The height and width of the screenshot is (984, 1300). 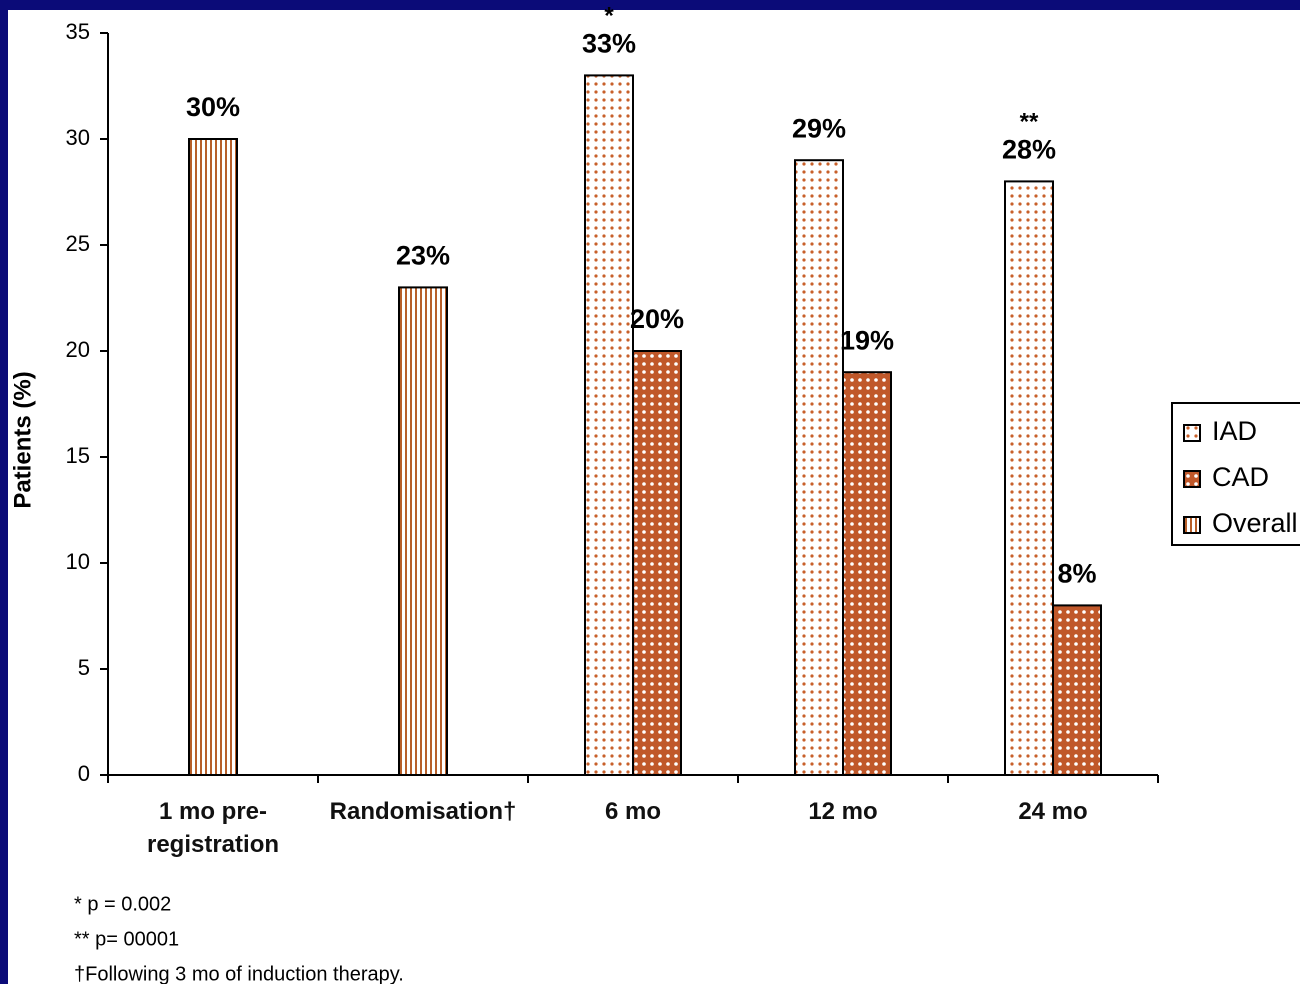 I want to click on data-label: 8%, so click(x=1076, y=574).